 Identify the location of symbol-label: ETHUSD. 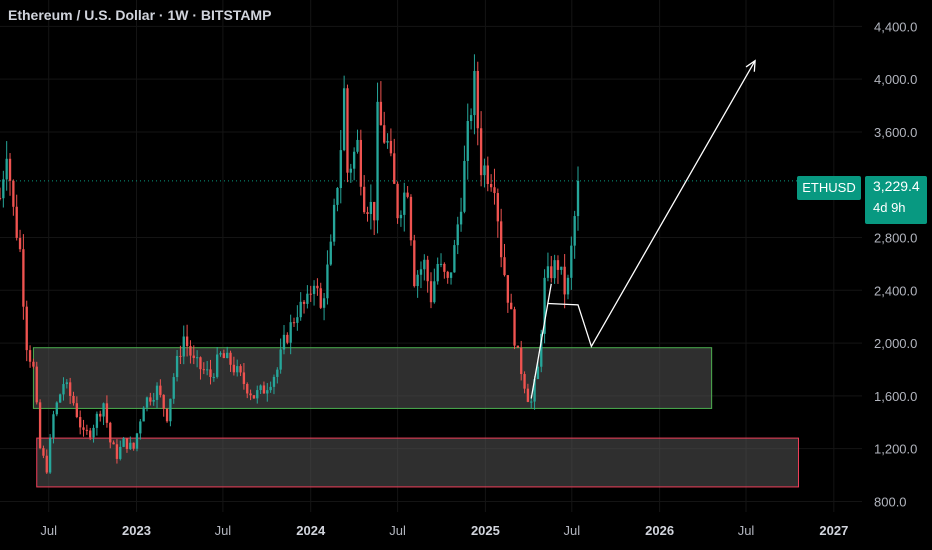
(829, 188).